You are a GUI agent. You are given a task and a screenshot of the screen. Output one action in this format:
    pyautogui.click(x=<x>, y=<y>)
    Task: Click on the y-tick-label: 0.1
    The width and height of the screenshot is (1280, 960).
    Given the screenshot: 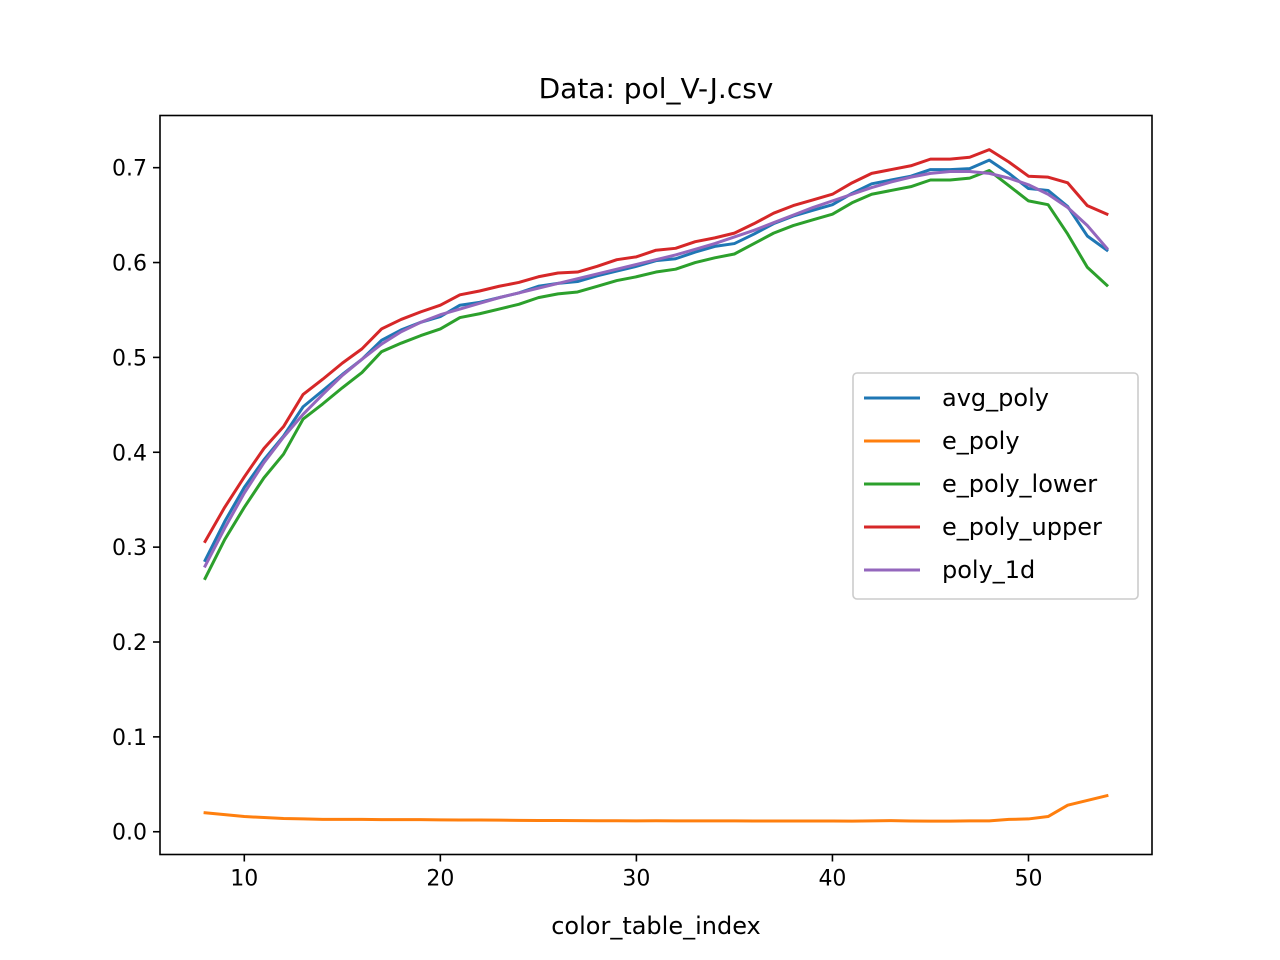 What is the action you would take?
    pyautogui.click(x=129, y=738)
    